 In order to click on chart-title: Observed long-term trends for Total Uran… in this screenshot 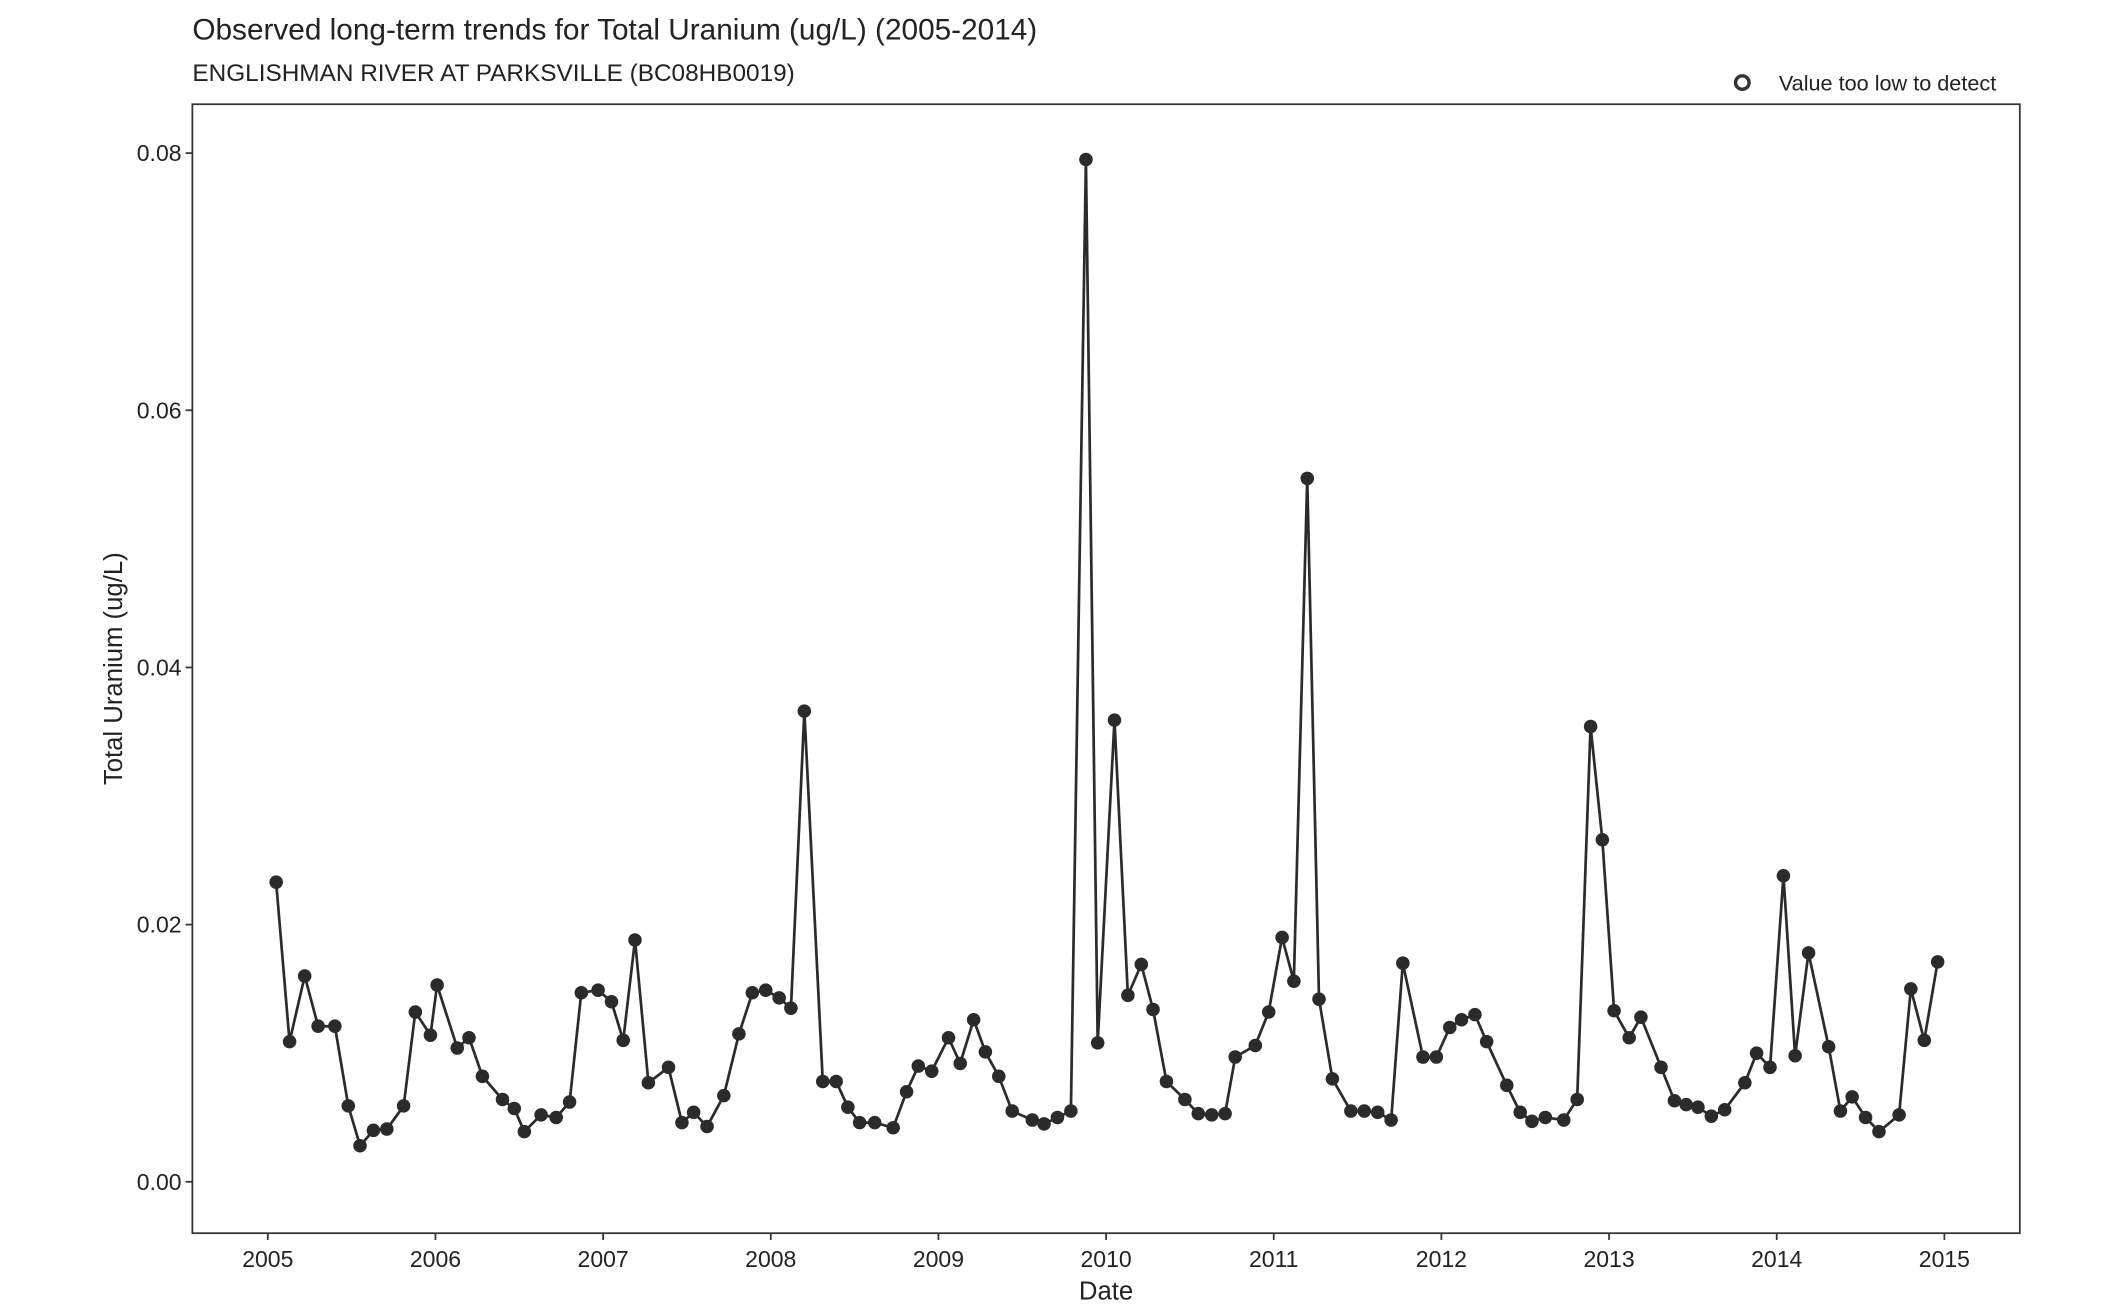, I will do `click(614, 29)`.